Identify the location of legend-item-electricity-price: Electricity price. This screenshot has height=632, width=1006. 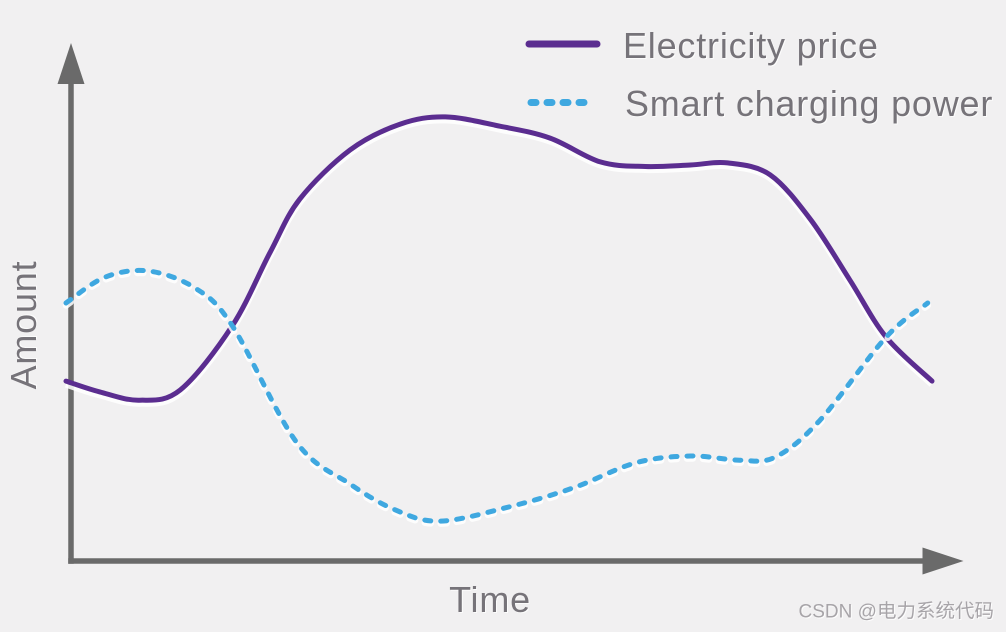
(702, 45).